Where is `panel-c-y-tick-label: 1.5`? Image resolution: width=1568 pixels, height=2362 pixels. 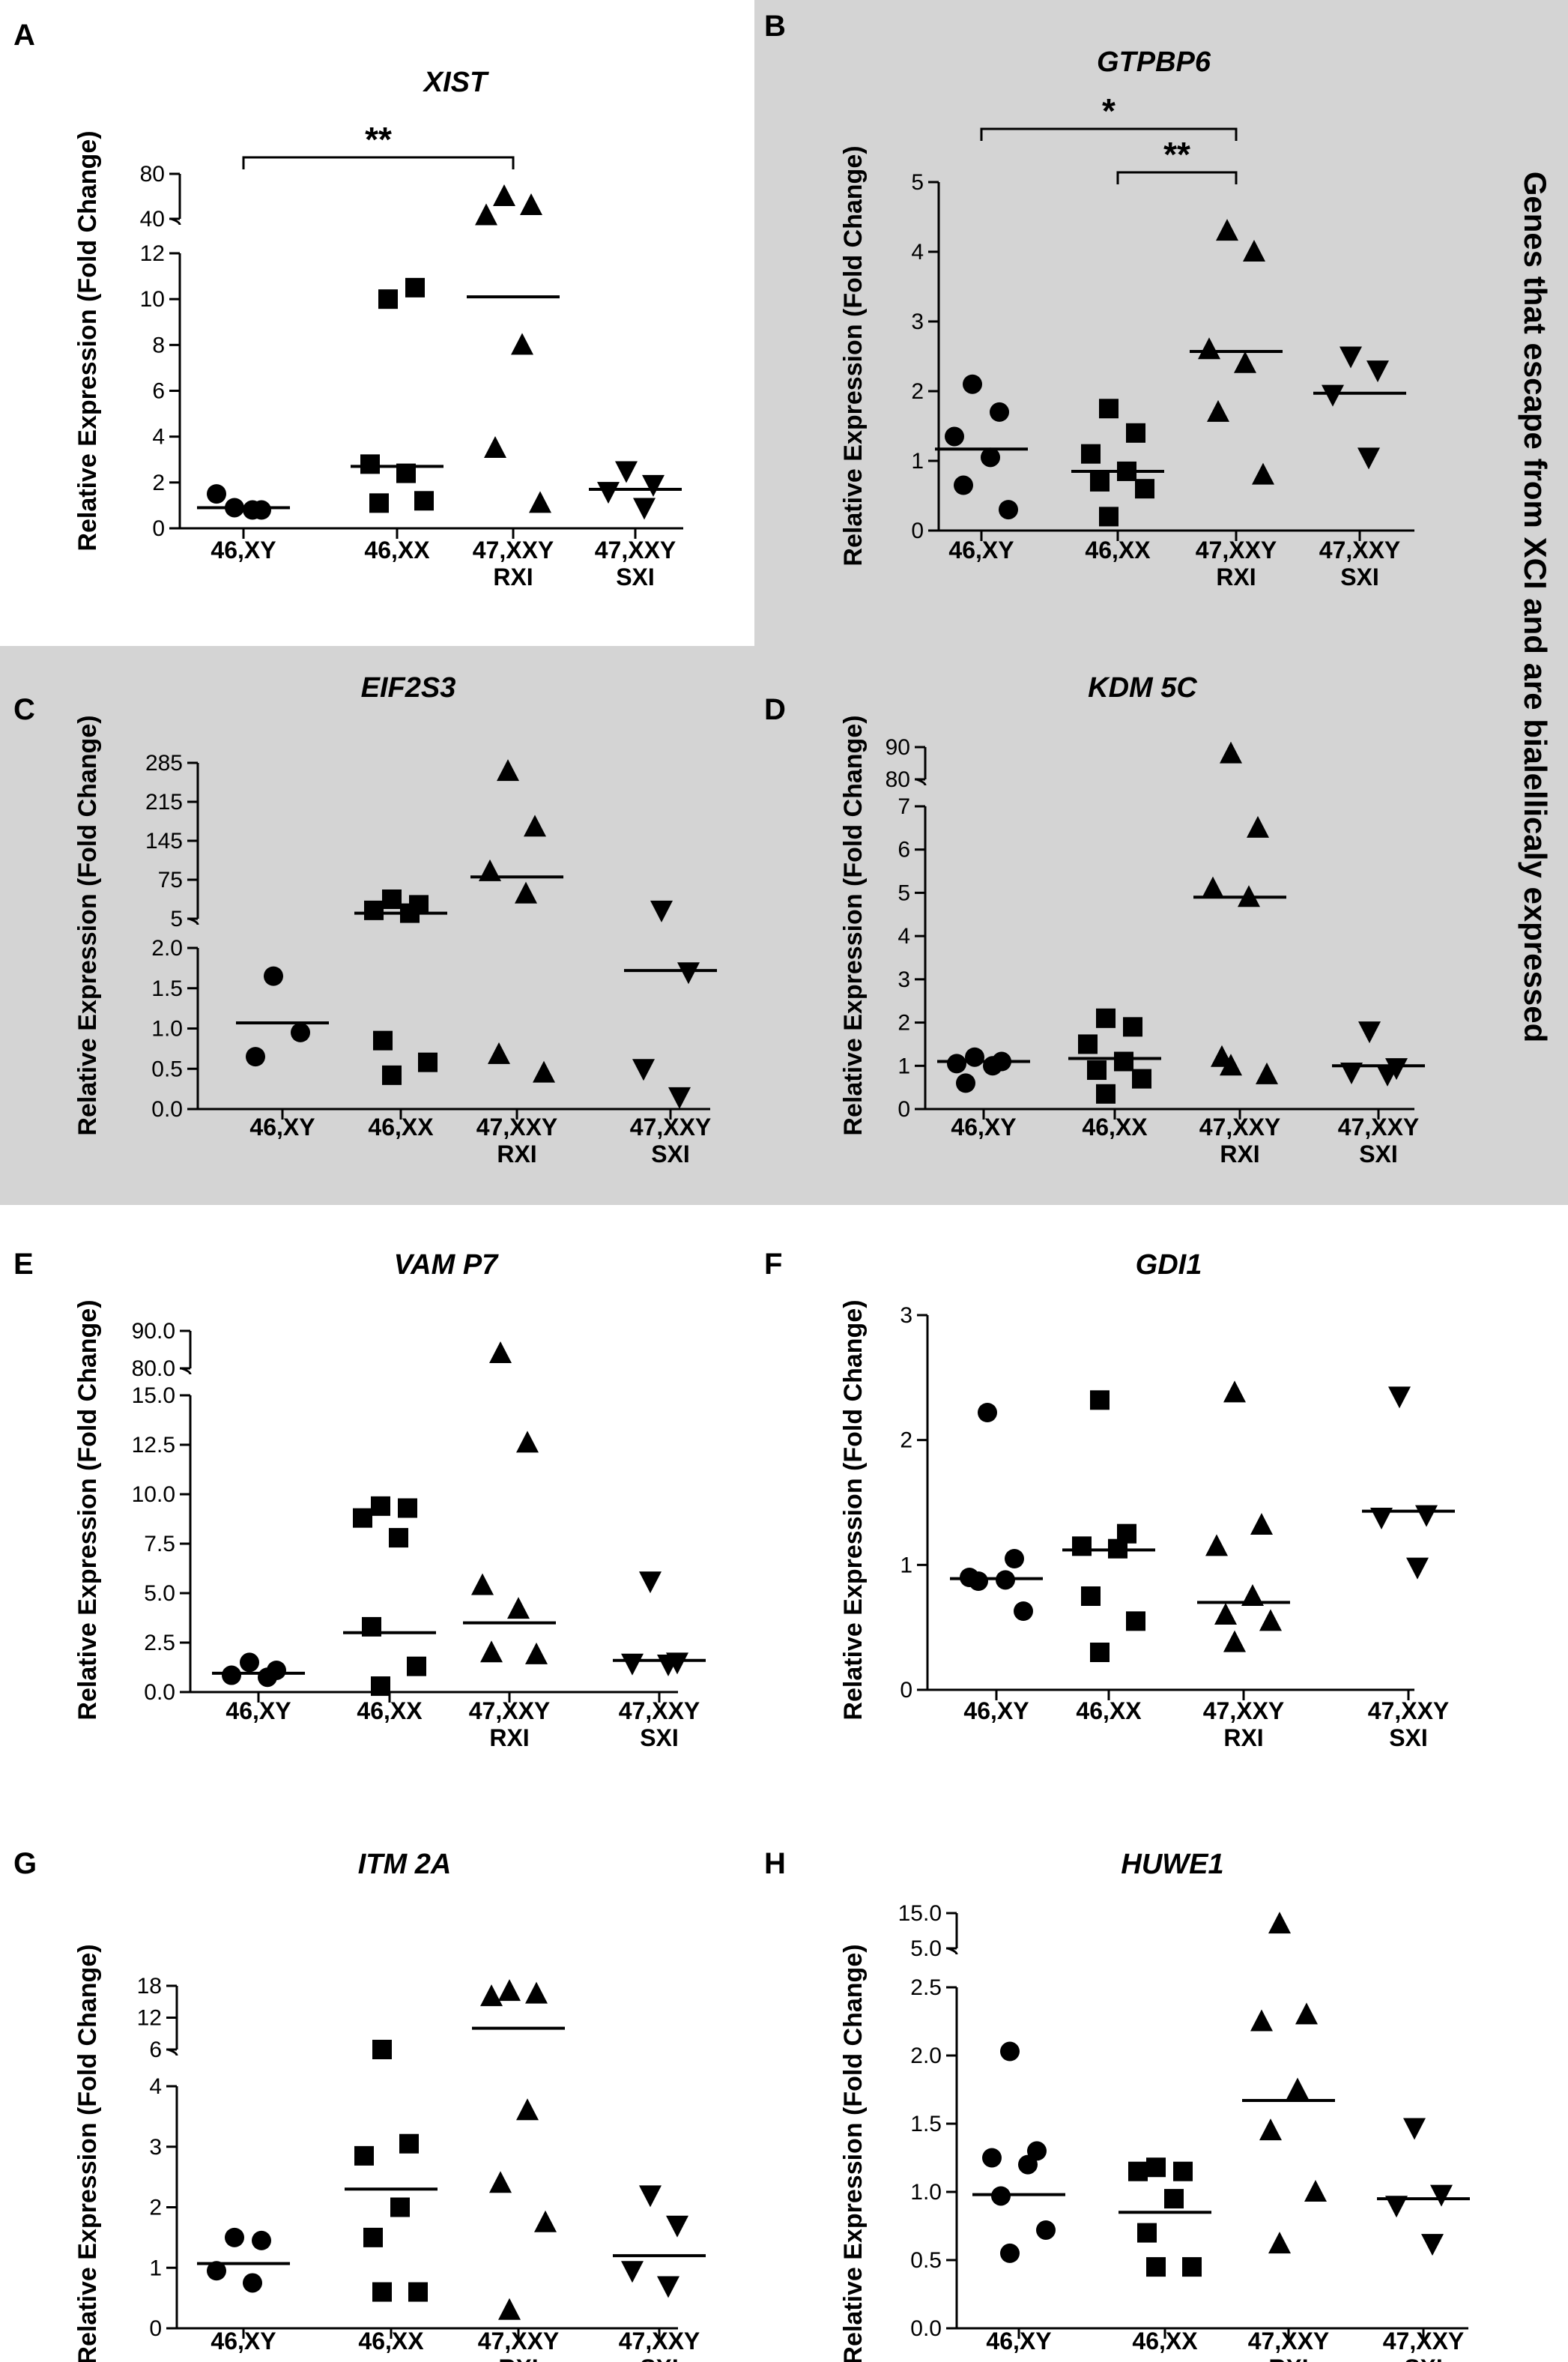
panel-c-y-tick-label: 1.5 is located at coordinates (167, 988).